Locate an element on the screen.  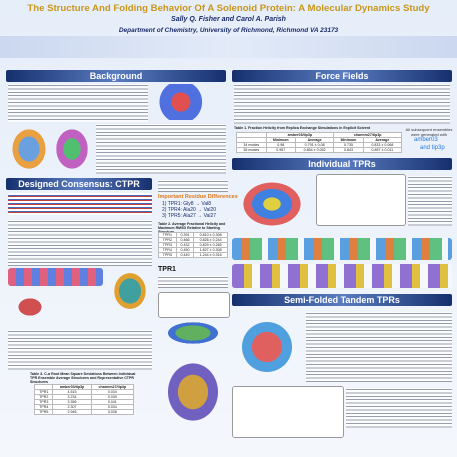
section-header: Designed Consensus: CTPR is located at coordinates (79, 184).